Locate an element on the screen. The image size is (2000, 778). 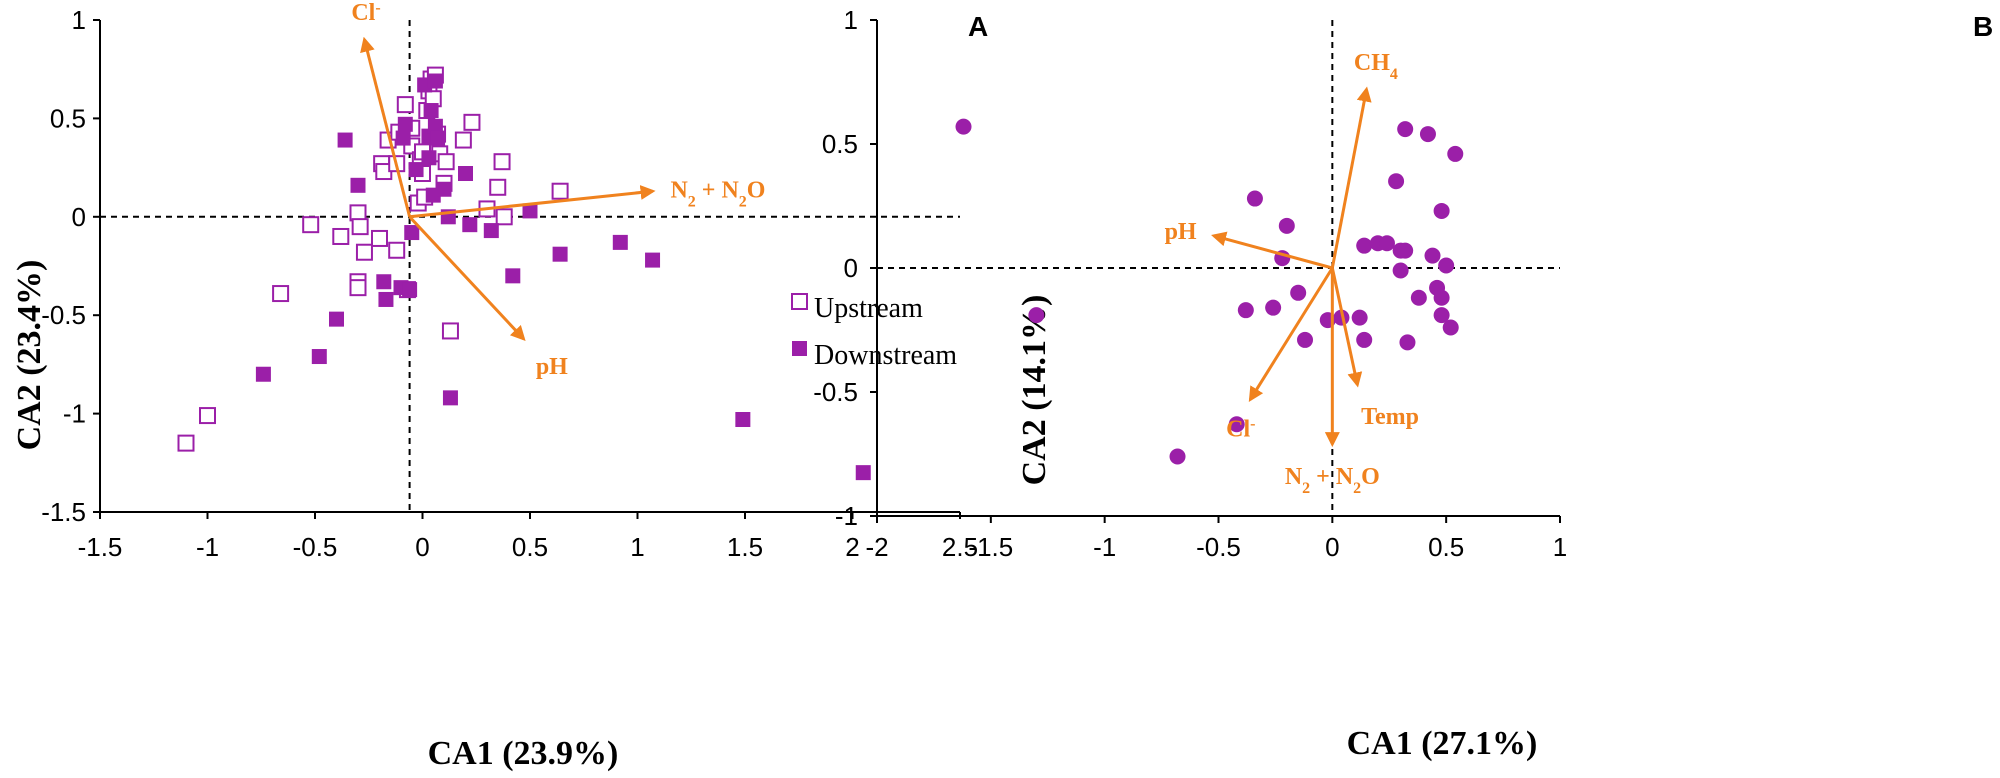
vector-label-cl: Cl- is located at coordinates (365, 13).